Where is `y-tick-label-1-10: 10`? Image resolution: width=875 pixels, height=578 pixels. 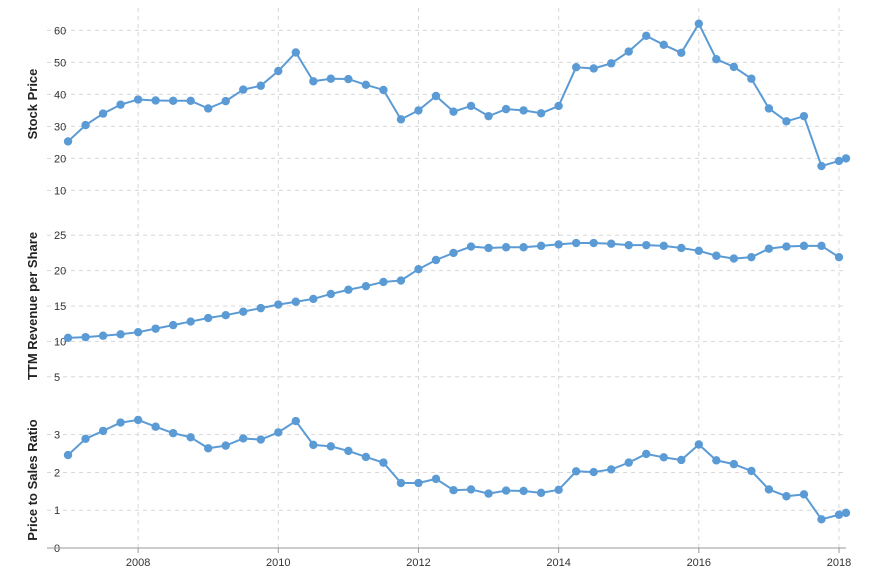 y-tick-label-1-10: 10 is located at coordinates (60, 342).